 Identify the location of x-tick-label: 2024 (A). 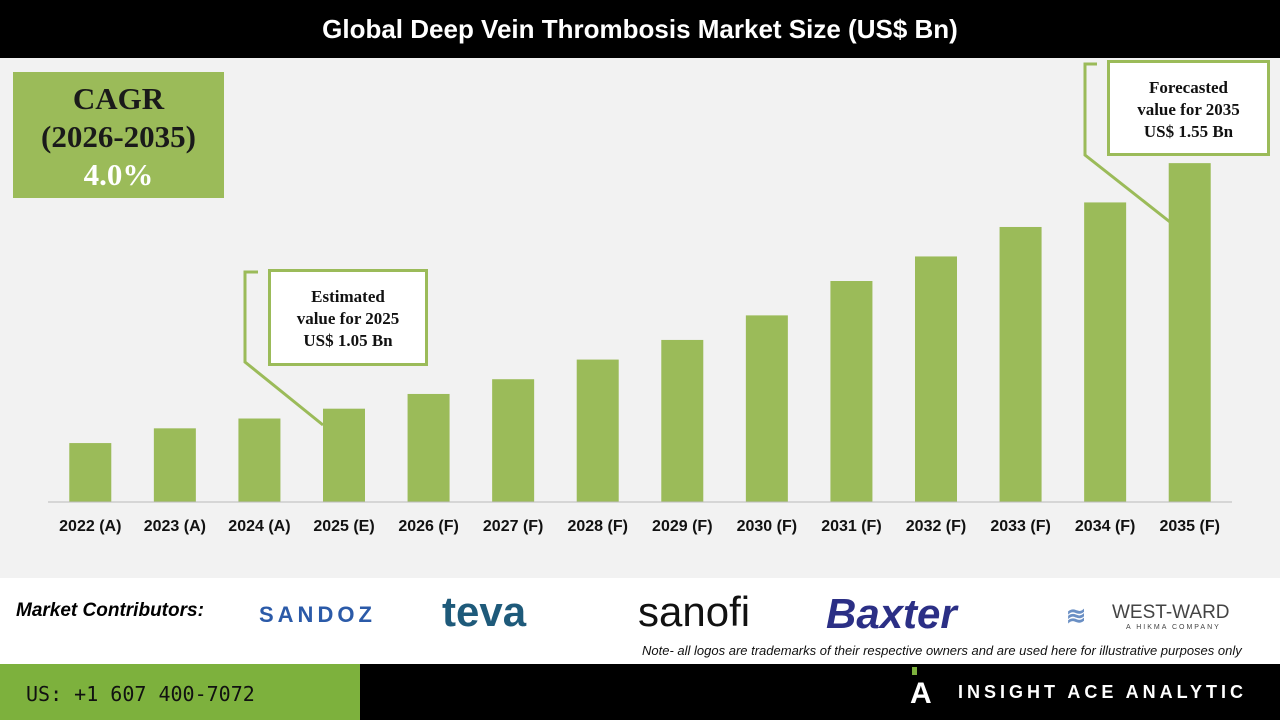
(259, 526).